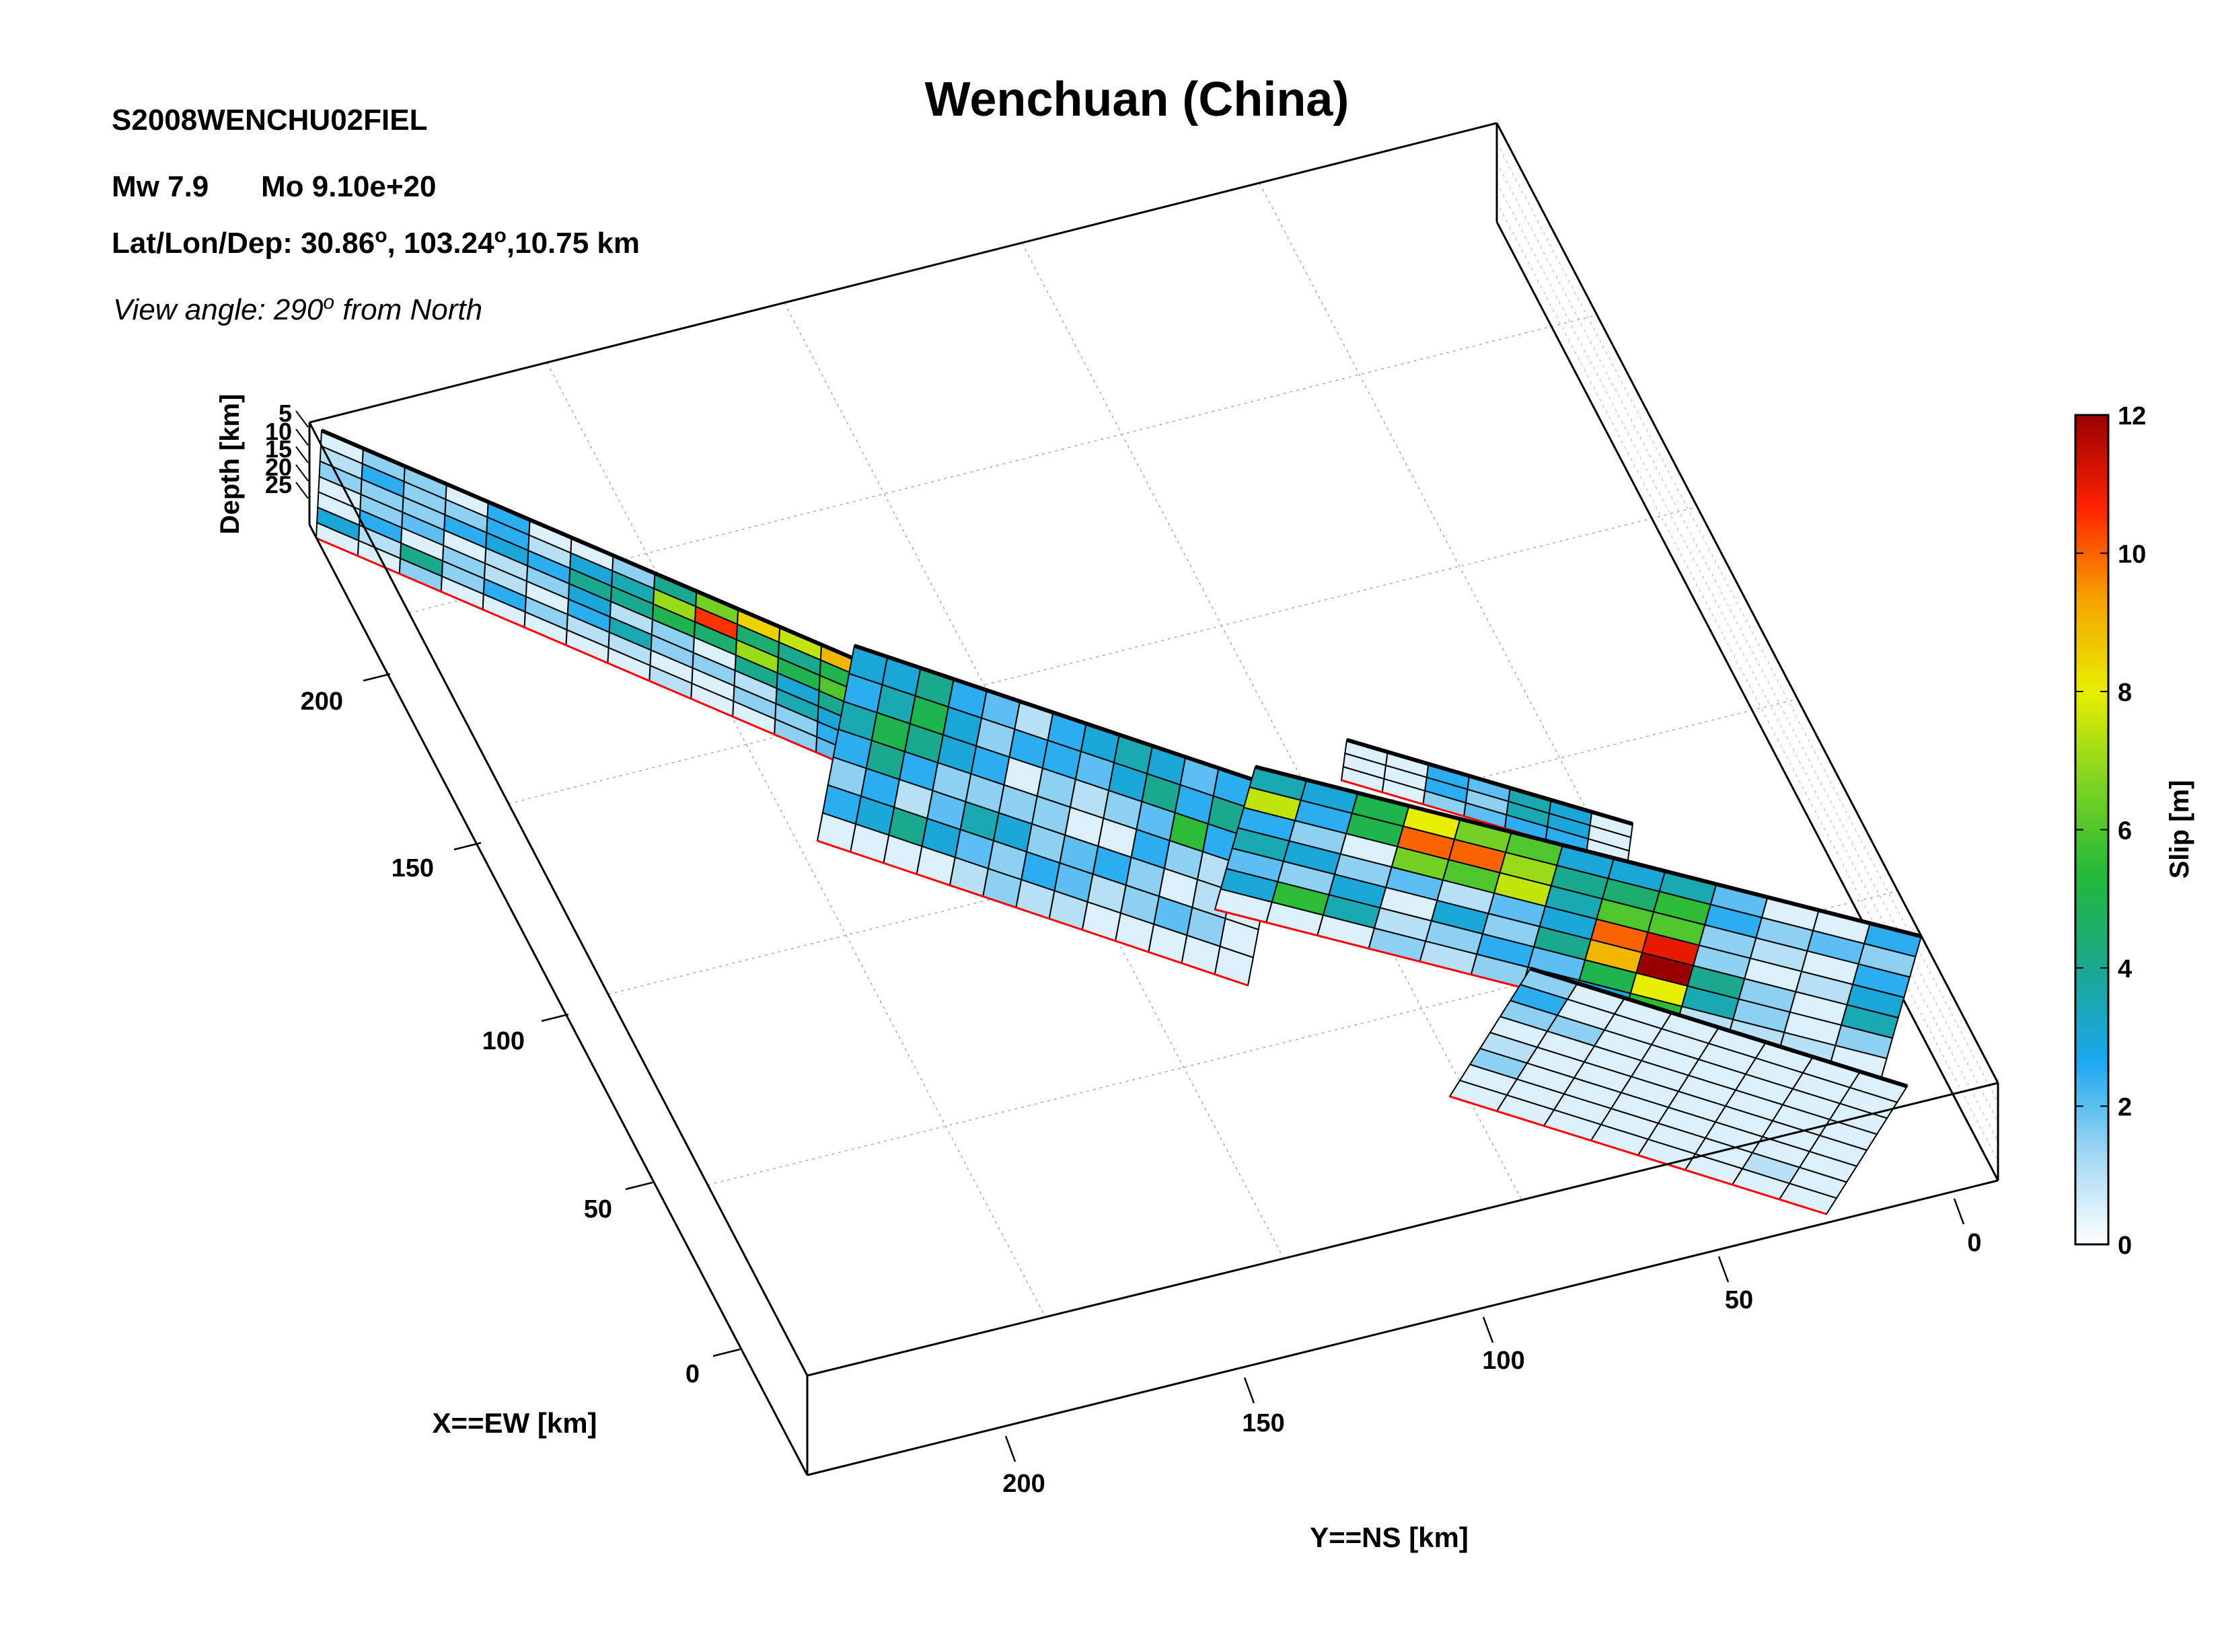  I want to click on colorbar-tick-label: 6, so click(2125, 831).